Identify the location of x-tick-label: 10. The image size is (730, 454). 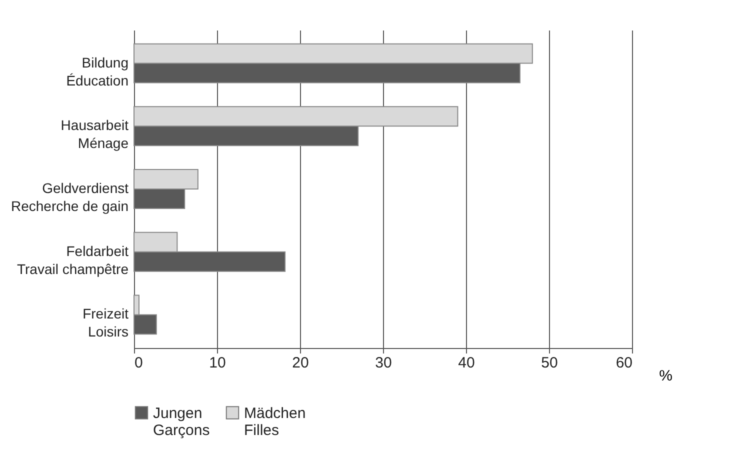
(217, 363).